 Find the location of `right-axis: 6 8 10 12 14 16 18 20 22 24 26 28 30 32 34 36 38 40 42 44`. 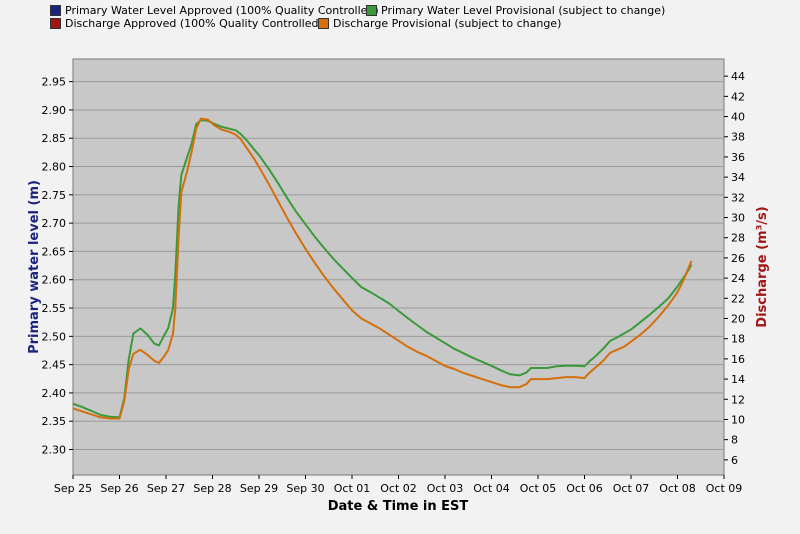

right-axis: 6 8 10 12 14 16 18 20 22 24 26 28 30 32 34 36 38 40 42 44 is located at coordinates (734, 268).